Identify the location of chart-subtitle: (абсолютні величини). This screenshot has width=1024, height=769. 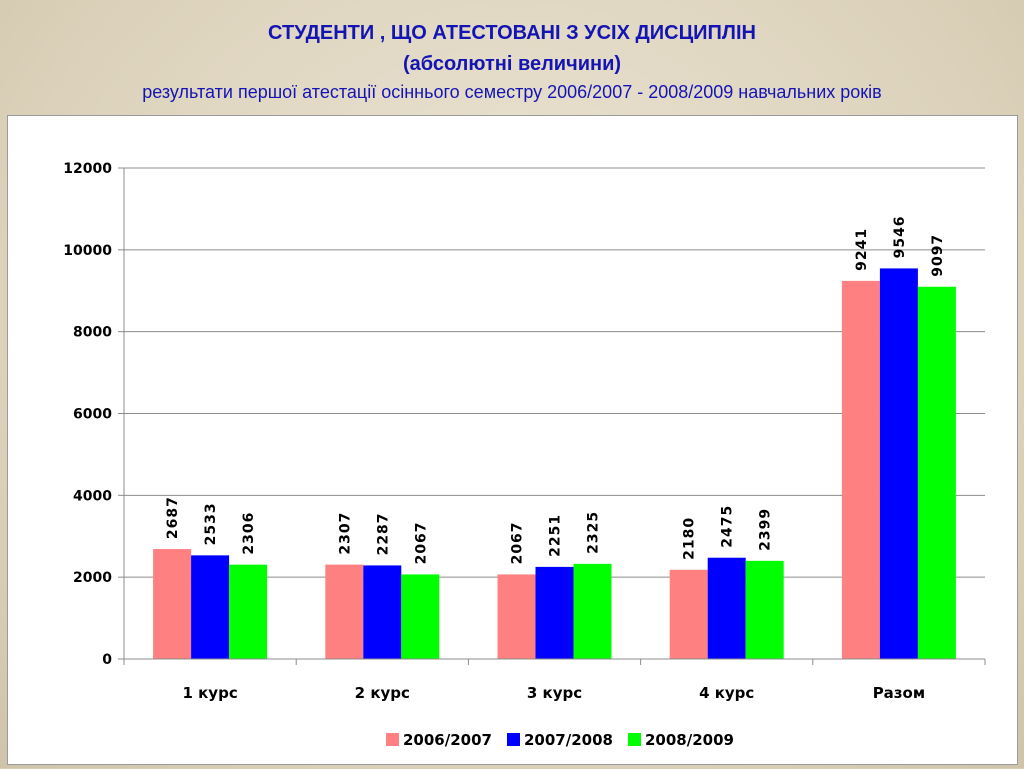
(512, 64).